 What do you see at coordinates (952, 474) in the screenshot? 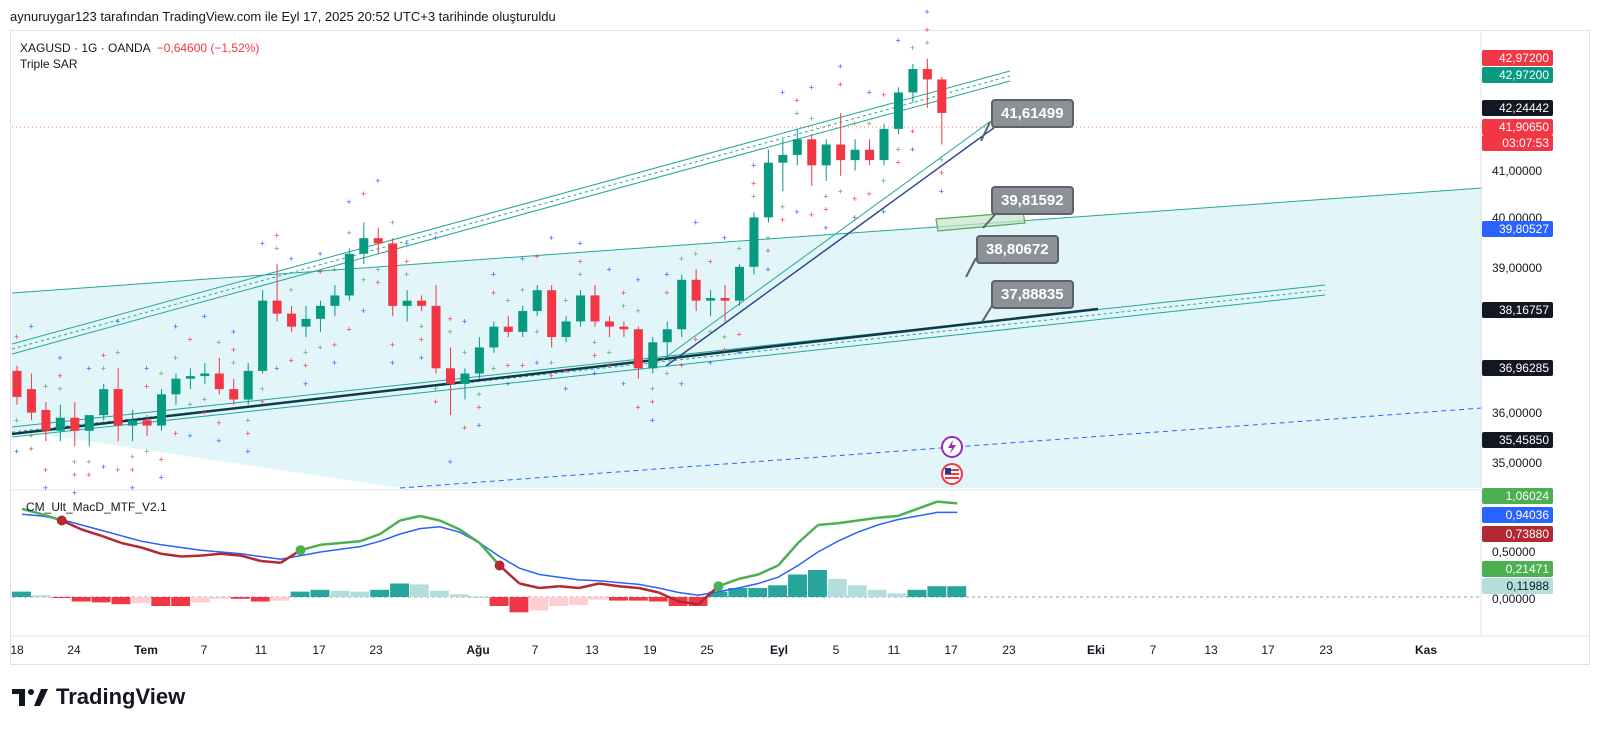
I see `us-flag-icon` at bounding box center [952, 474].